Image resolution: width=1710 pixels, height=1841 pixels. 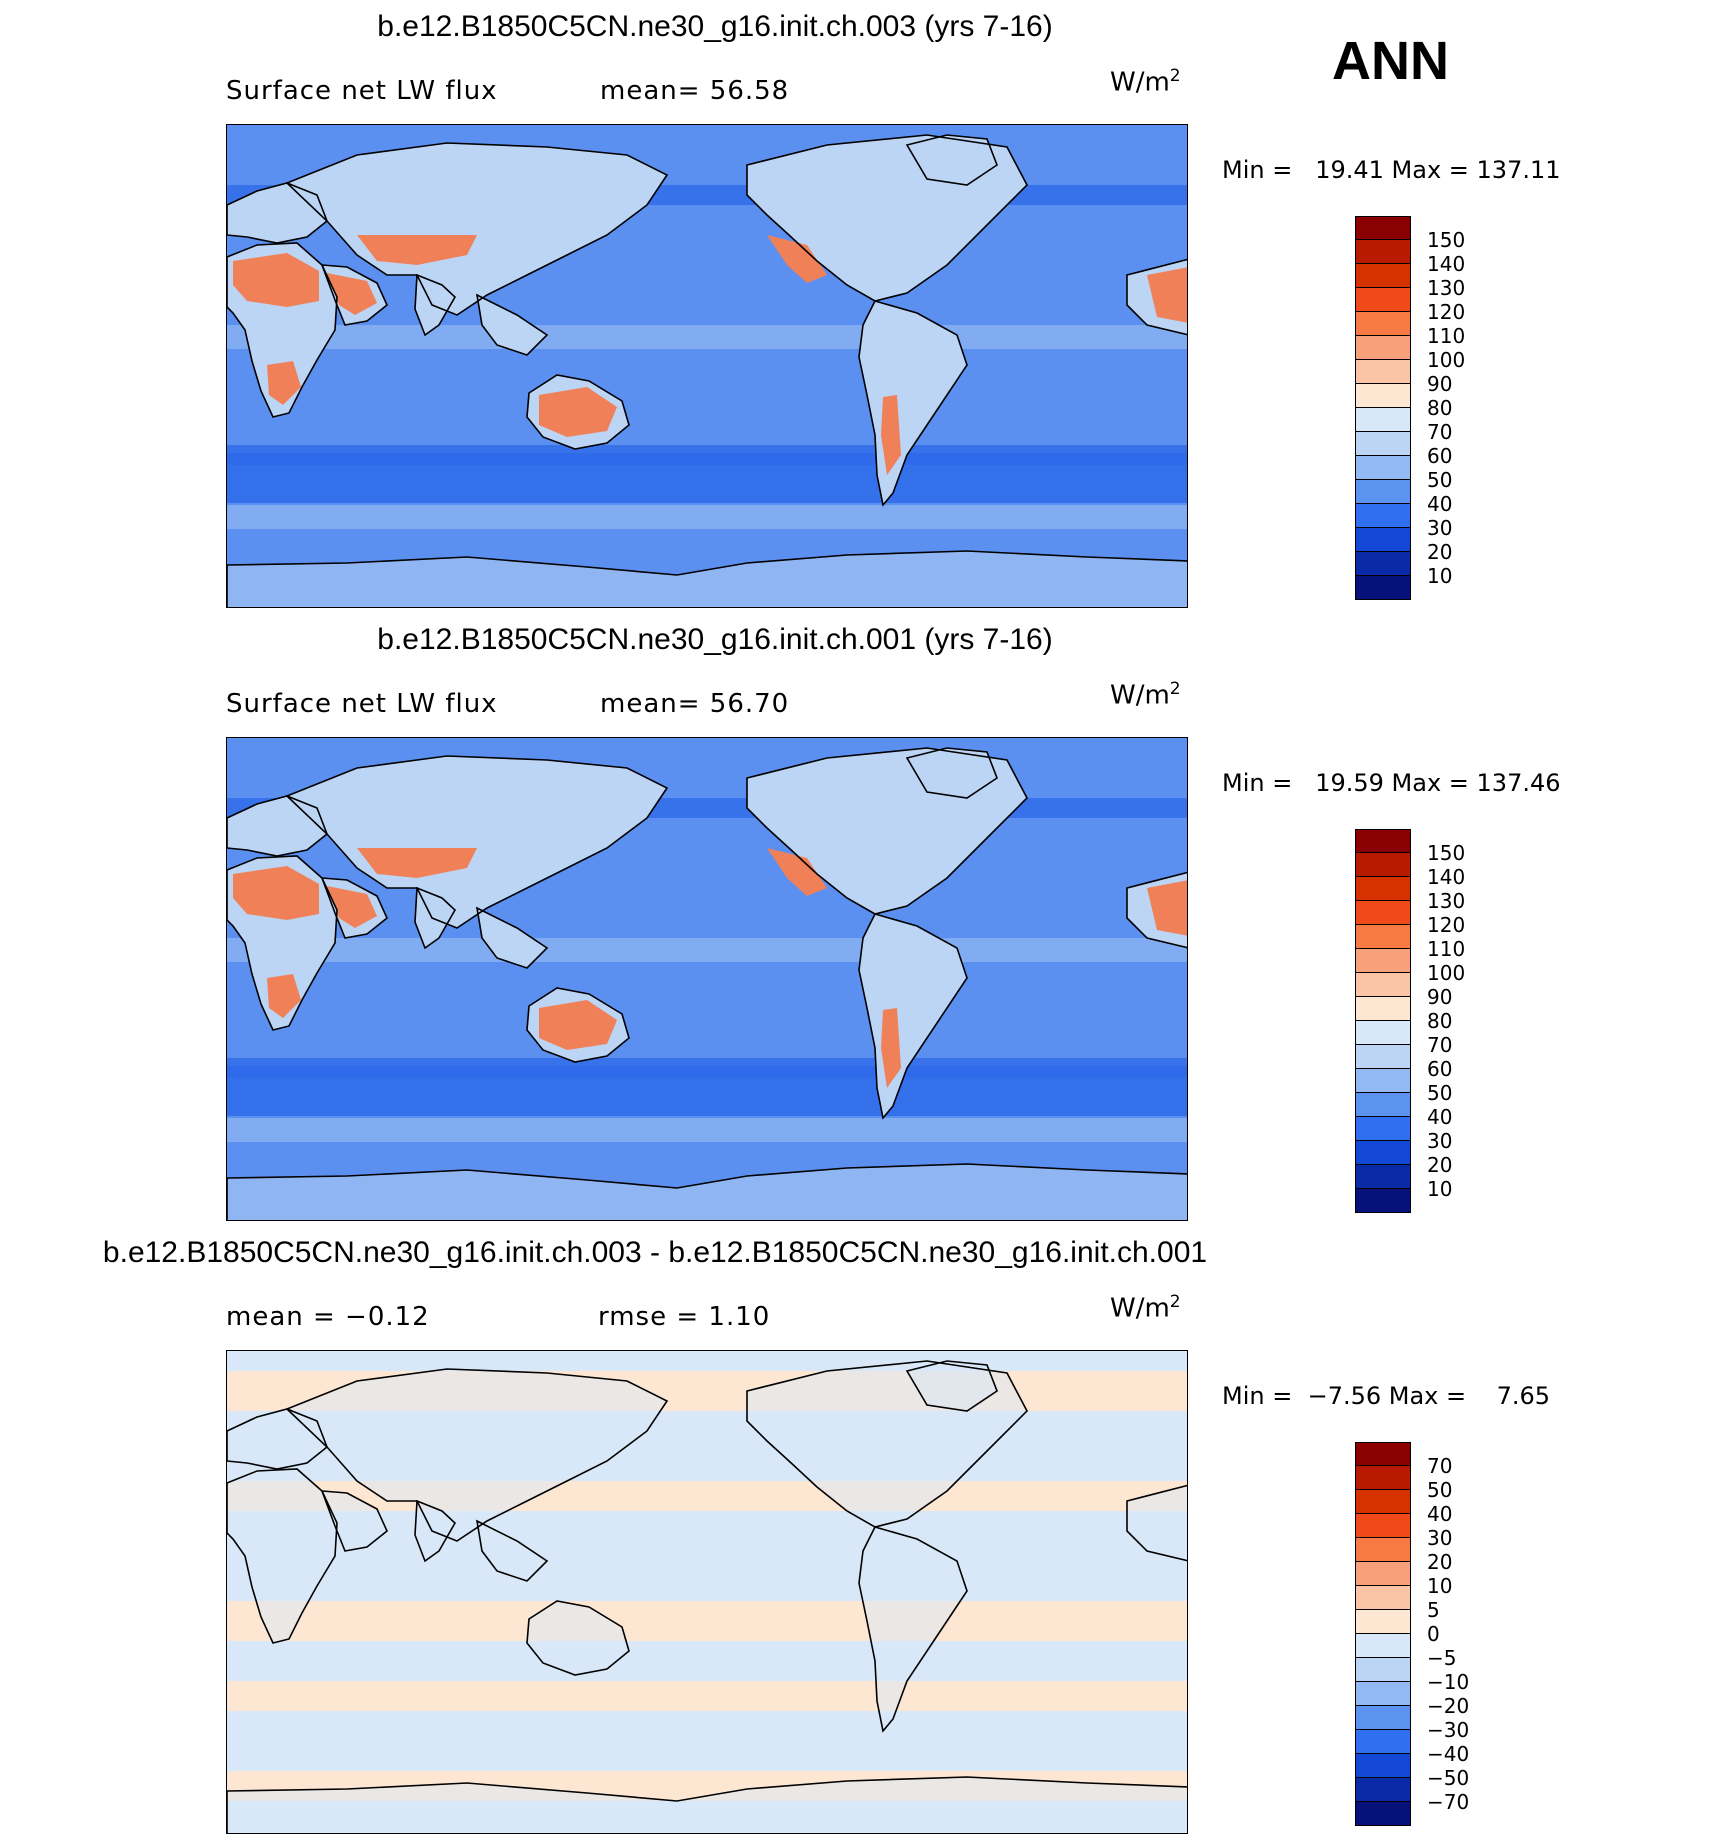 What do you see at coordinates (512, 1551) in the screenshot?
I see `se-asia-land` at bounding box center [512, 1551].